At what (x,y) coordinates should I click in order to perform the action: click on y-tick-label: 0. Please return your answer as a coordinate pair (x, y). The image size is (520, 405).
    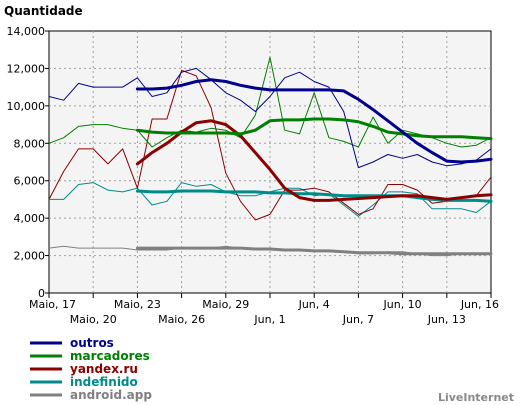
    Looking at the image, I should click on (41, 293).